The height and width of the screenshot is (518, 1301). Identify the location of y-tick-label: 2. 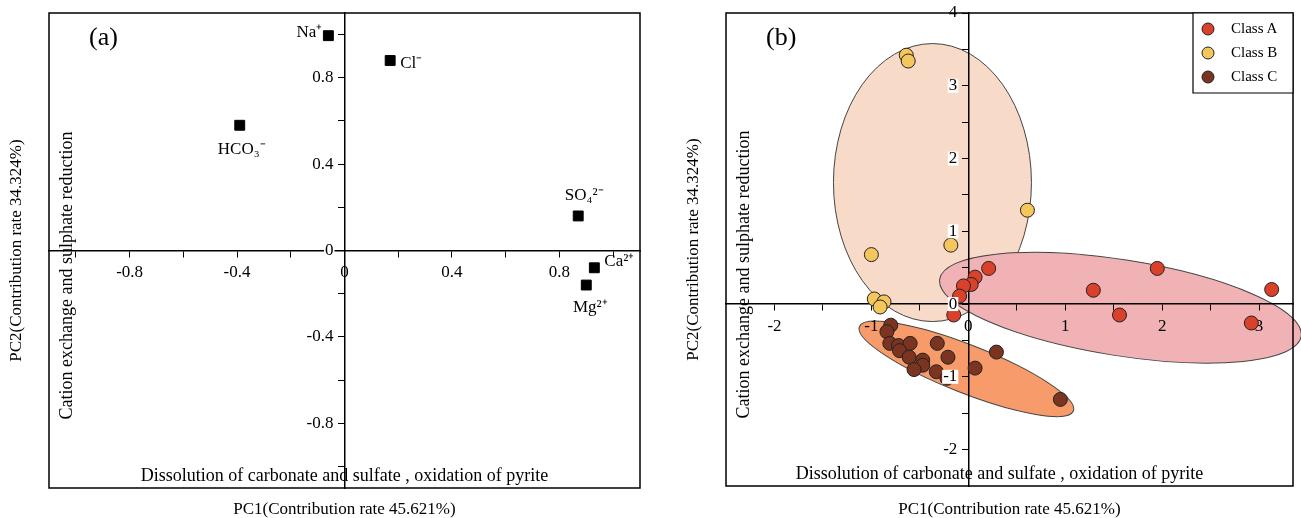
(953, 158).